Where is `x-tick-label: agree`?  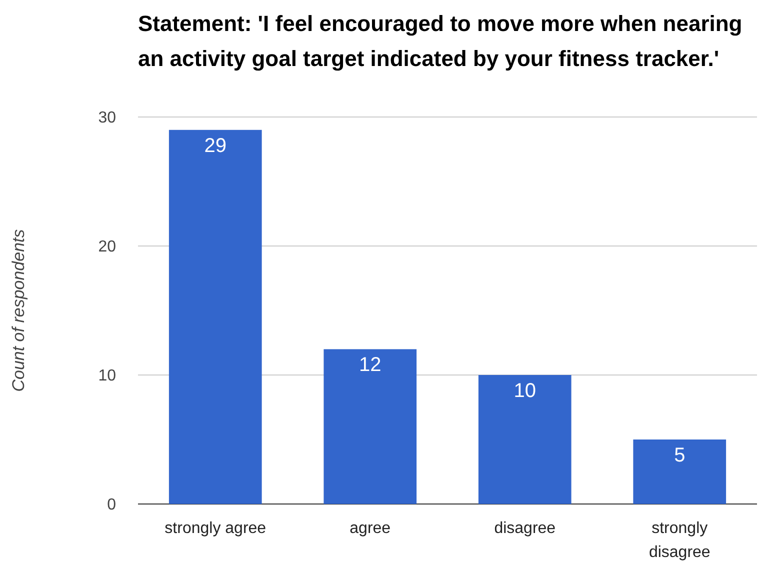 x-tick-label: agree is located at coordinates (370, 528).